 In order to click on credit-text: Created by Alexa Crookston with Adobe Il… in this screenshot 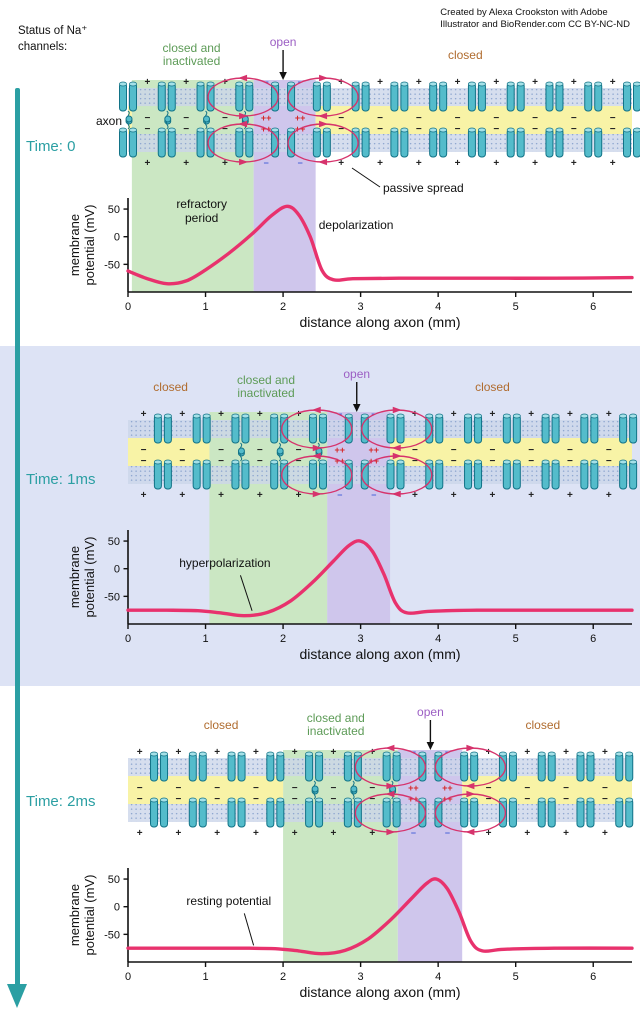, I will do `click(535, 19)`.